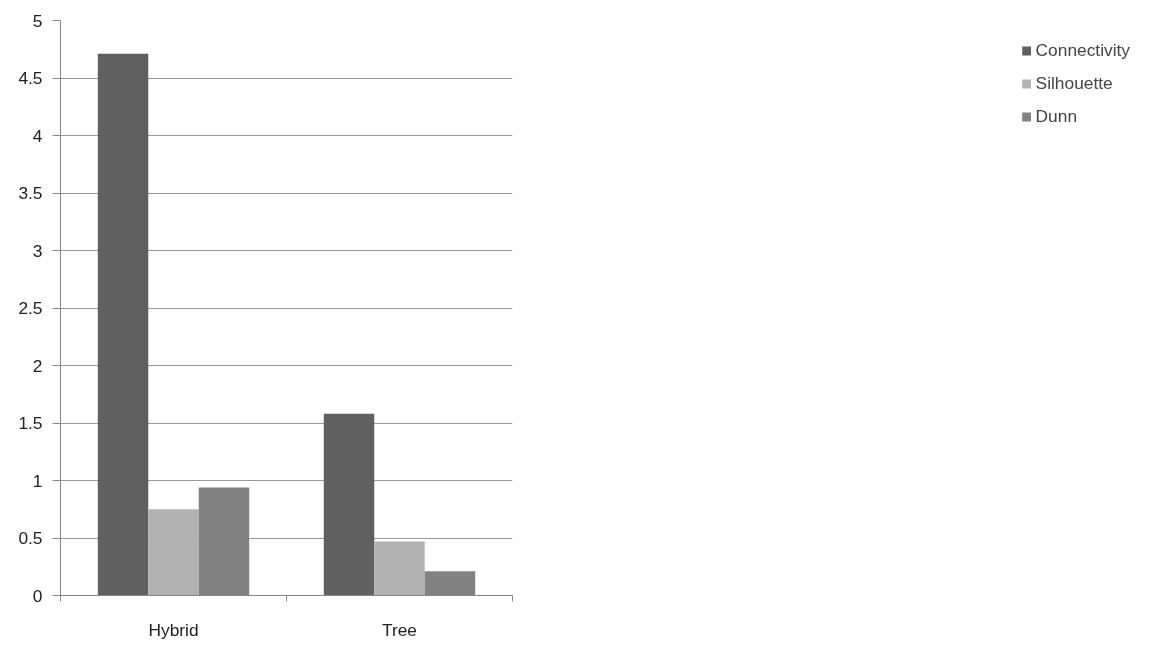 The height and width of the screenshot is (670, 1165). What do you see at coordinates (30, 193) in the screenshot?
I see `y-tick-label: 3.5` at bounding box center [30, 193].